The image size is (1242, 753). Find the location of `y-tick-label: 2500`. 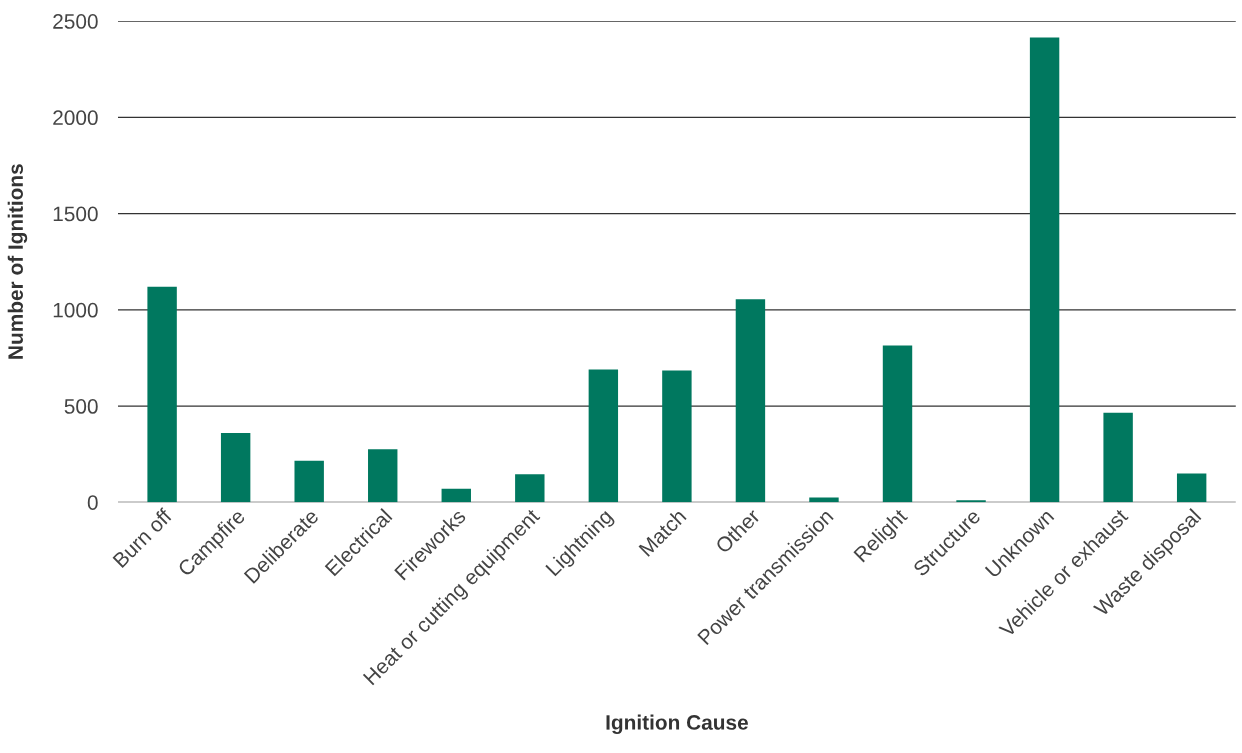

y-tick-label: 2500 is located at coordinates (75, 21).